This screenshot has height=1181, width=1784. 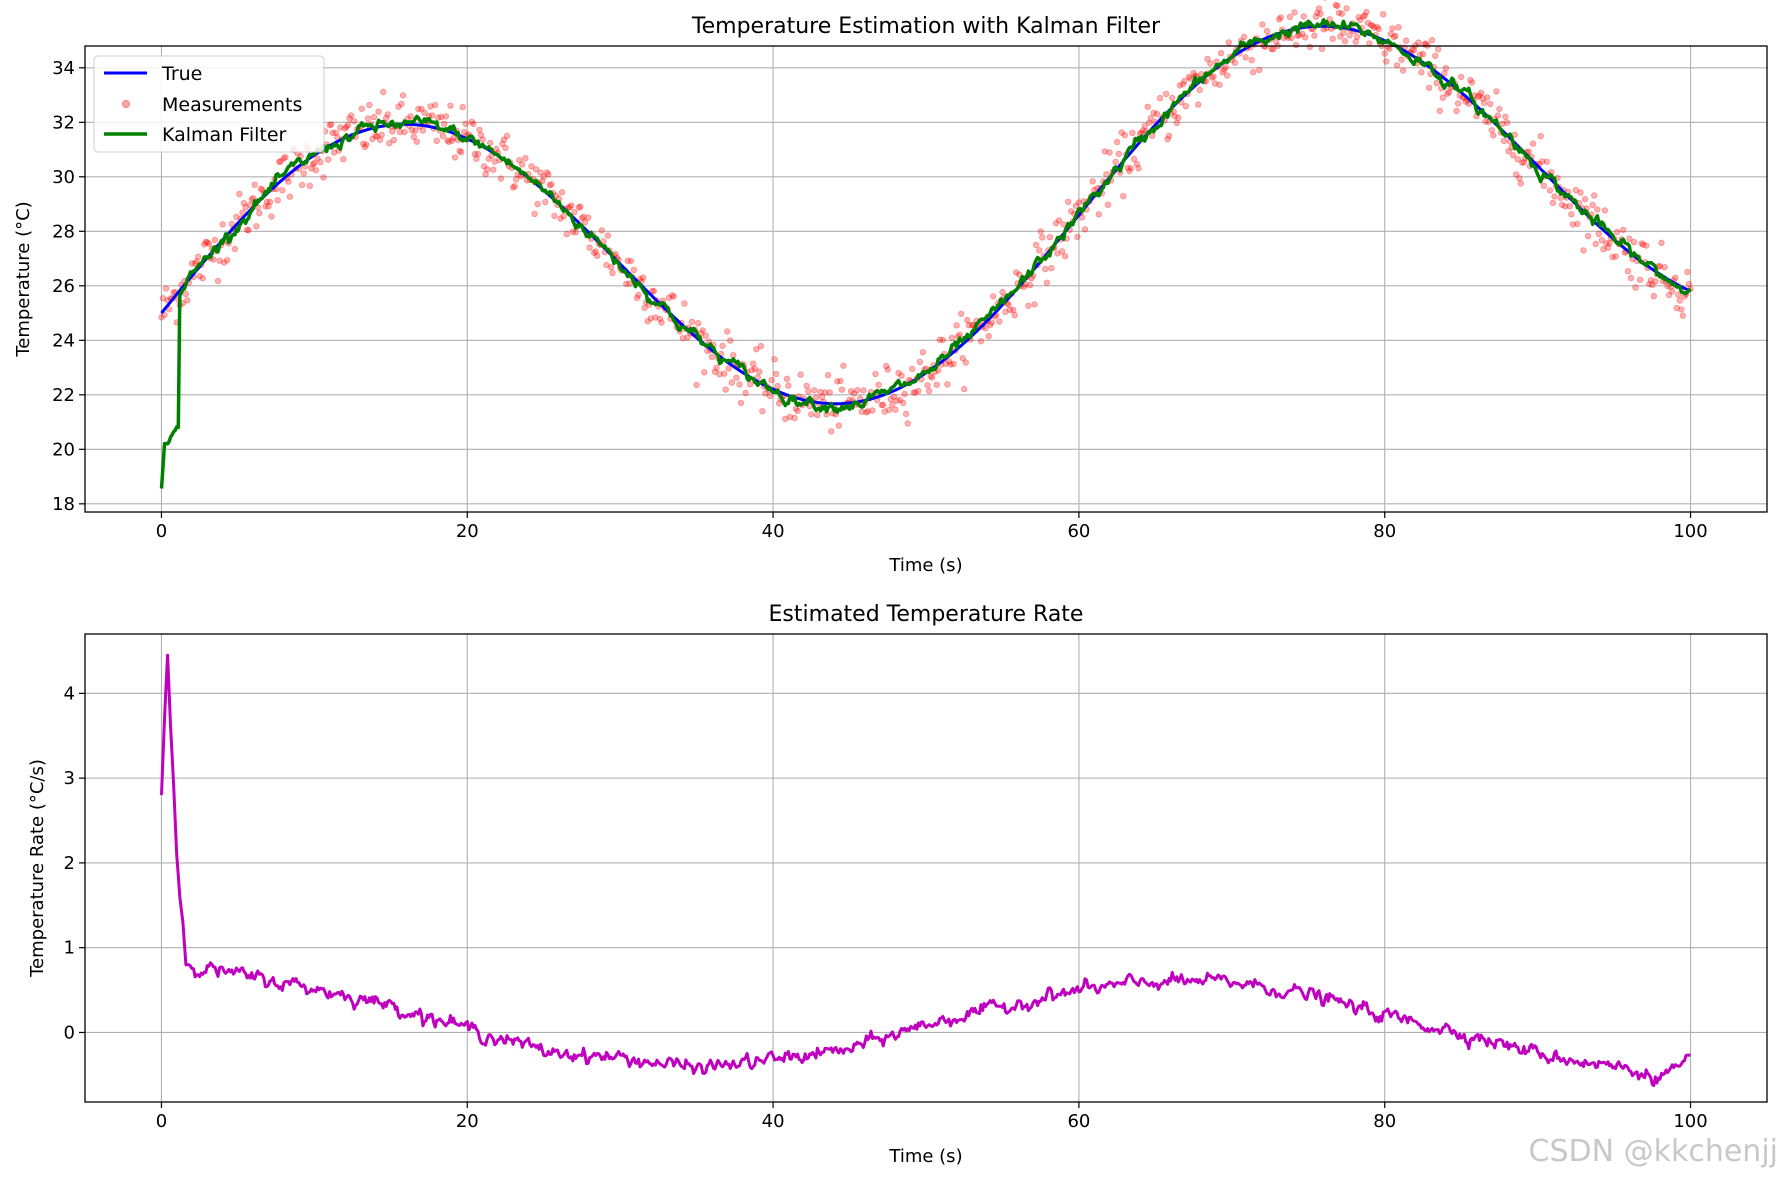 I want to click on x-tick-label: 60, so click(x=1078, y=531).